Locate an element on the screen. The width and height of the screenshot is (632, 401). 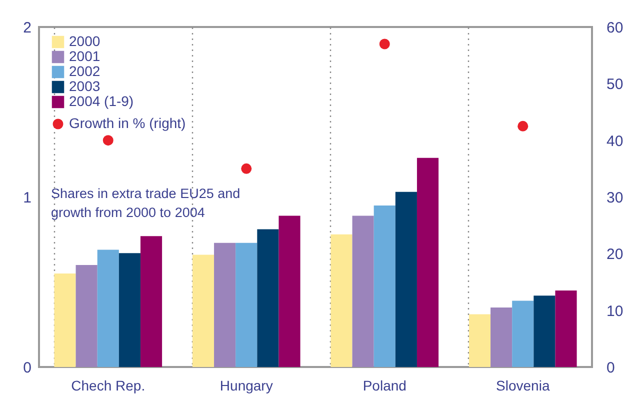
legend-label: Growth in % (right) is located at coordinates (127, 123).